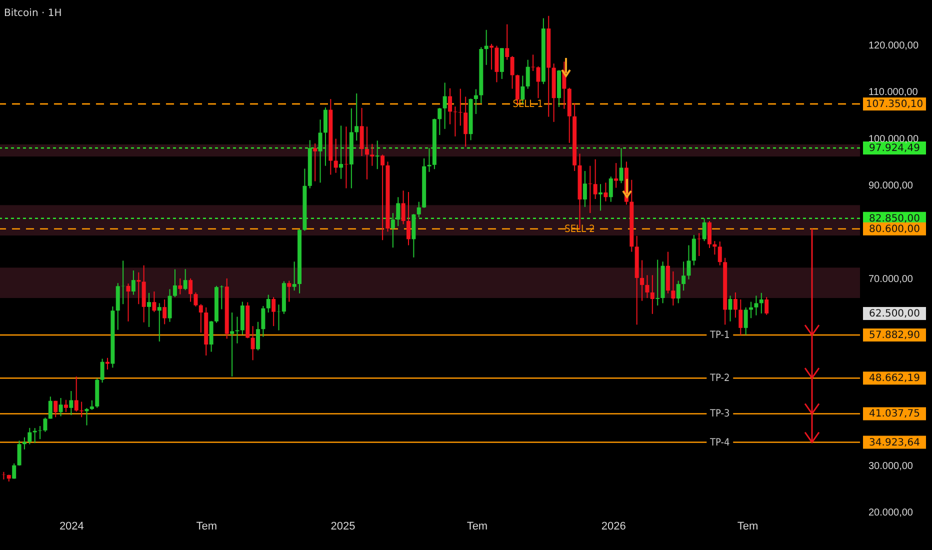  I want to click on annotation: TP-3, so click(719, 414).